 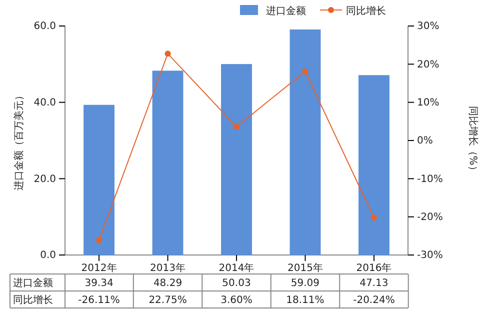 I want to click on y2-tick-label: 10%, so click(x=428, y=103).